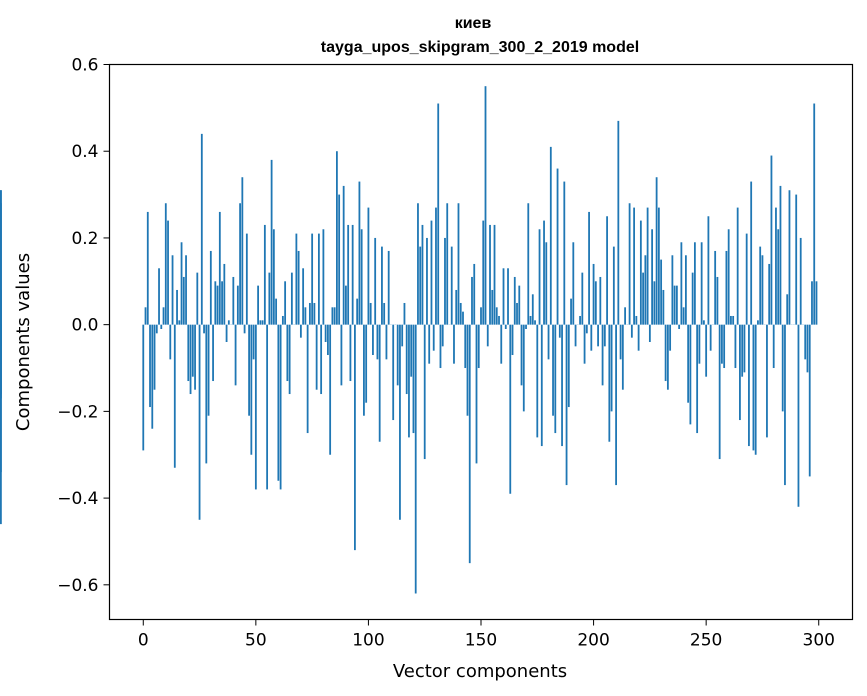  I want to click on x-tick-label: 250, so click(706, 641).